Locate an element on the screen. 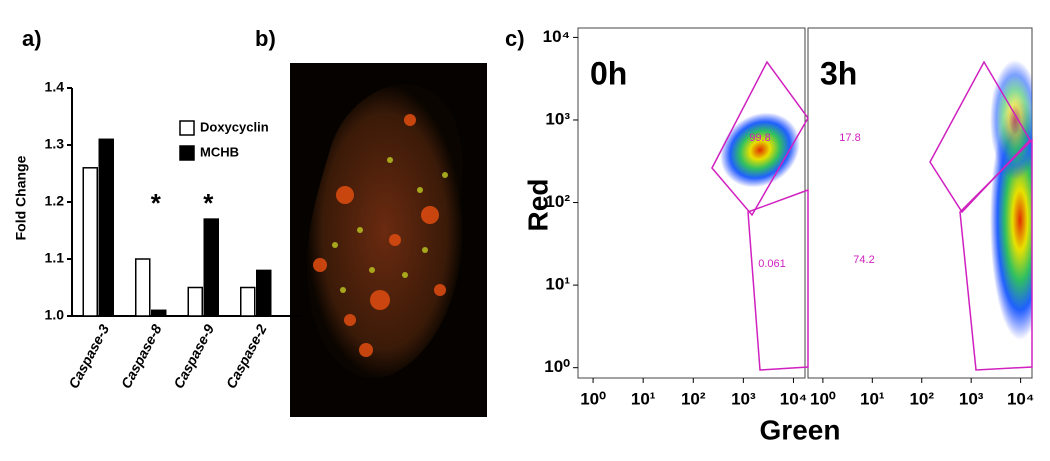 The width and height of the screenshot is (1050, 461). axis-label: Fold Change is located at coordinates (21, 197).